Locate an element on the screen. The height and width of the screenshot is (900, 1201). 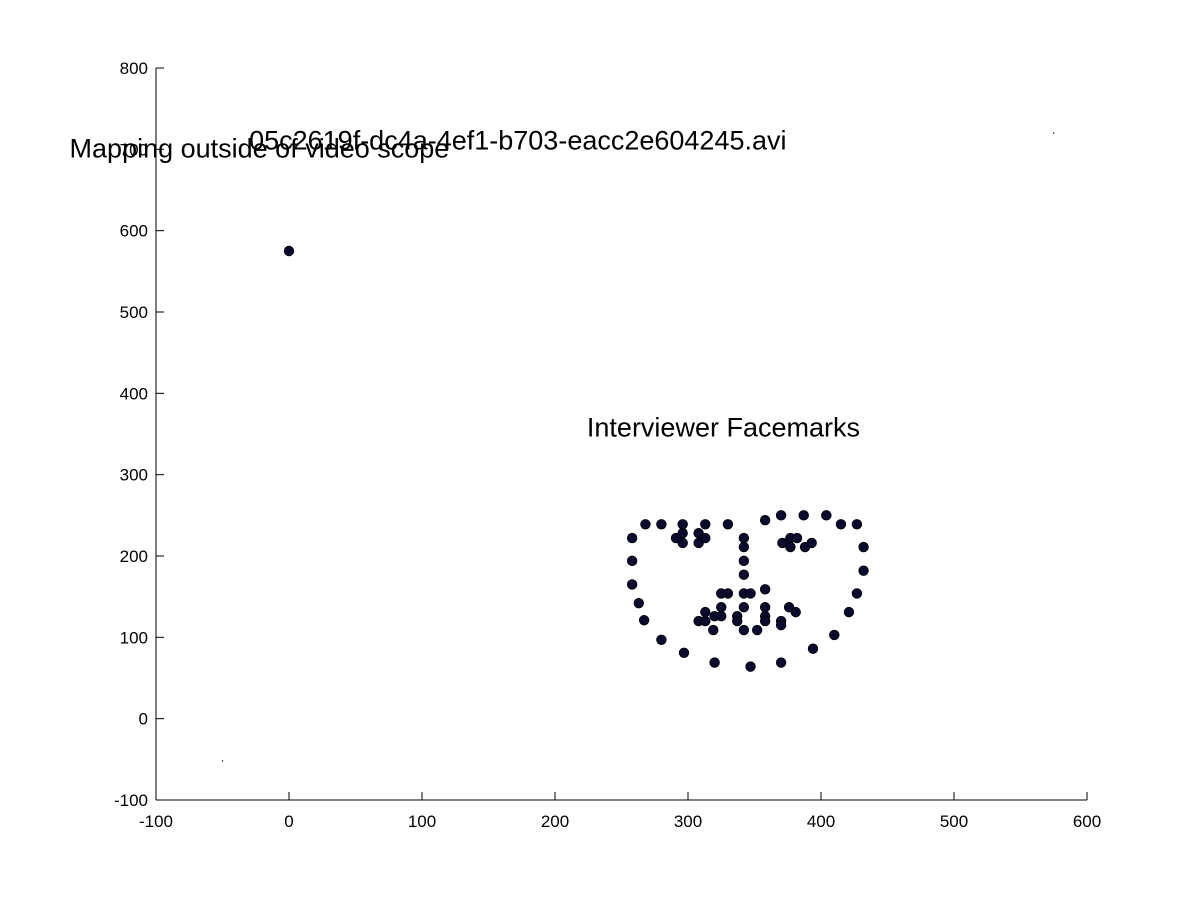
x-tick-label: 0 is located at coordinates (288, 821).